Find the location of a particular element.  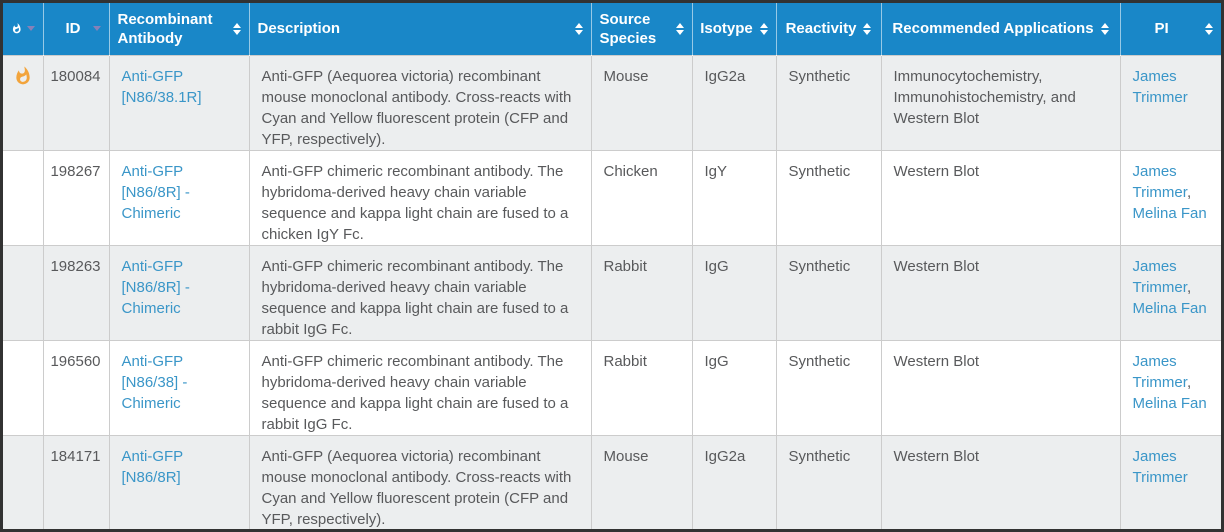

header-cell-content: Description is located at coordinates (420, 28).